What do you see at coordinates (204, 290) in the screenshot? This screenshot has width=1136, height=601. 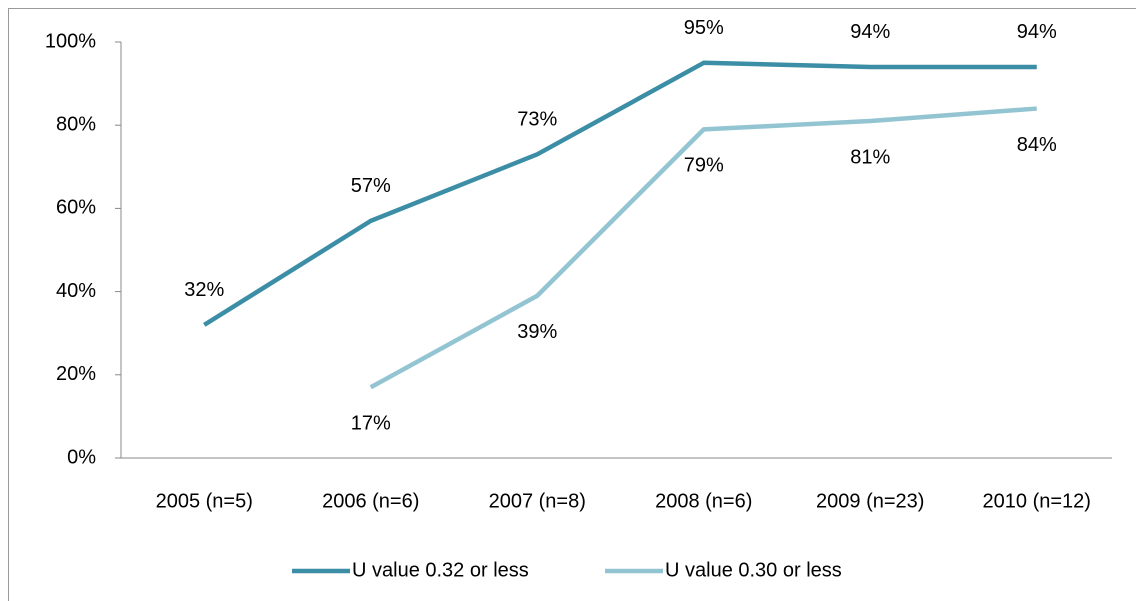 I see `data-label: 32%` at bounding box center [204, 290].